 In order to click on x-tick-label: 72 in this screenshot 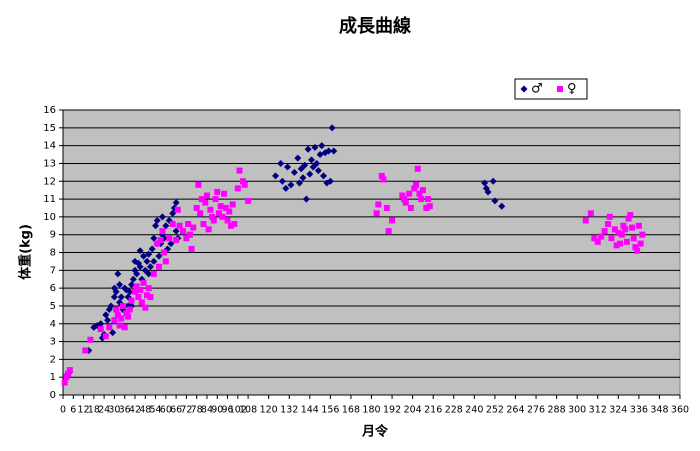, I will do `click(186, 410)`.